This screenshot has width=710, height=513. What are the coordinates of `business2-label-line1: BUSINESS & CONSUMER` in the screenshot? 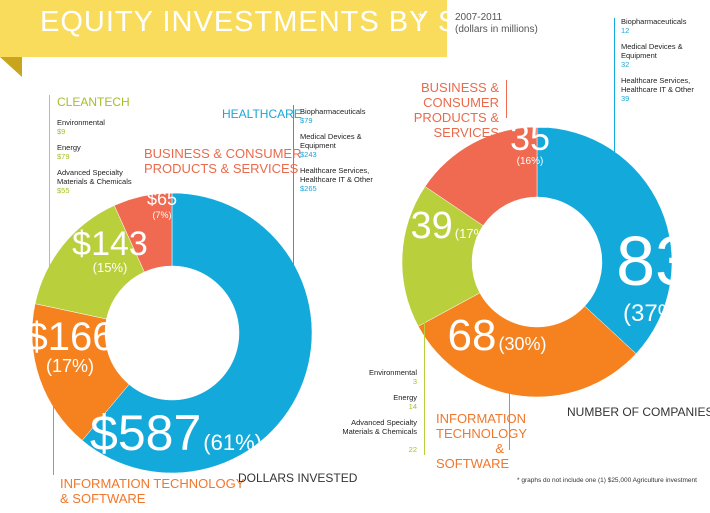 It's located at (459, 95).